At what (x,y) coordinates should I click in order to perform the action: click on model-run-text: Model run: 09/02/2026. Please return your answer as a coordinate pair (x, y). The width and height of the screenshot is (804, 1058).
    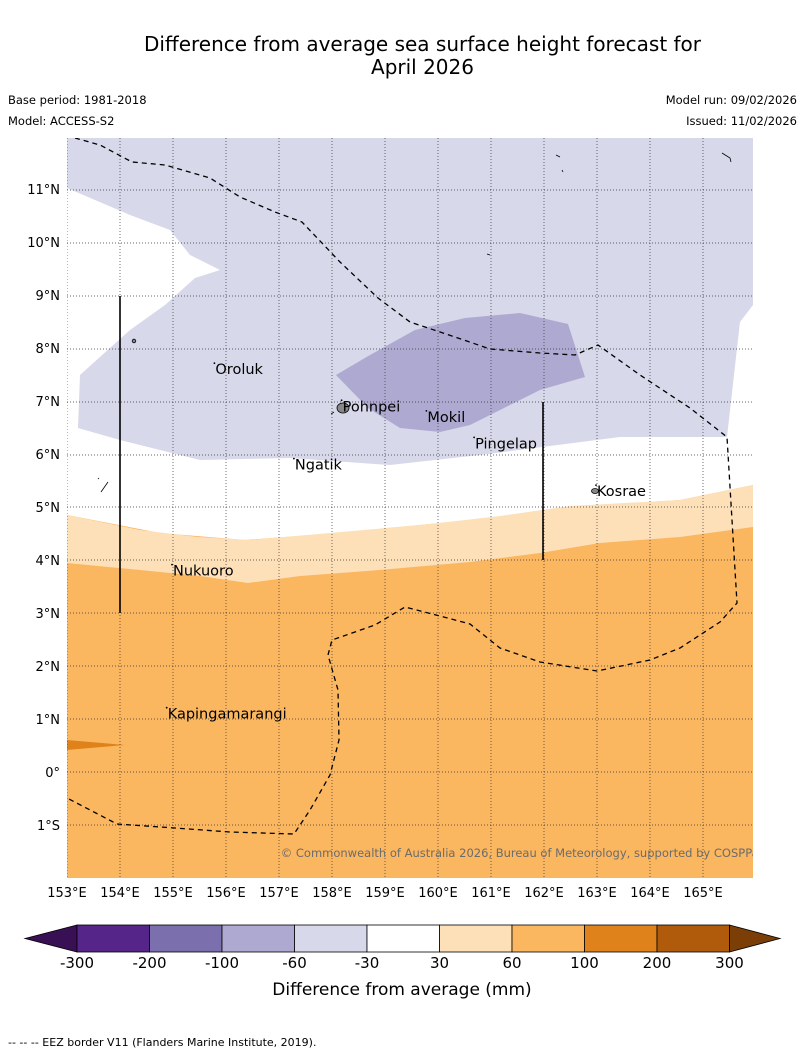
    Looking at the image, I should click on (731, 100).